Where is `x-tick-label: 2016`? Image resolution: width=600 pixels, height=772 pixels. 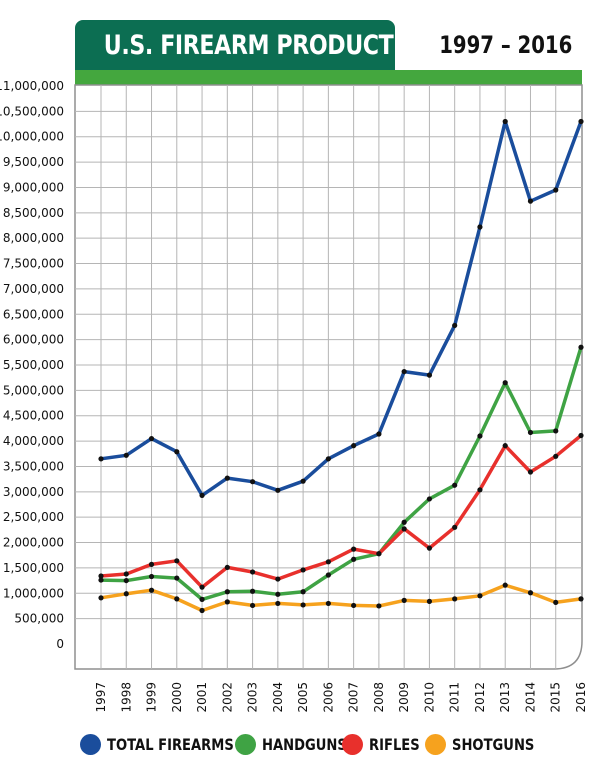
x-tick-label: 2016 is located at coordinates (581, 697).